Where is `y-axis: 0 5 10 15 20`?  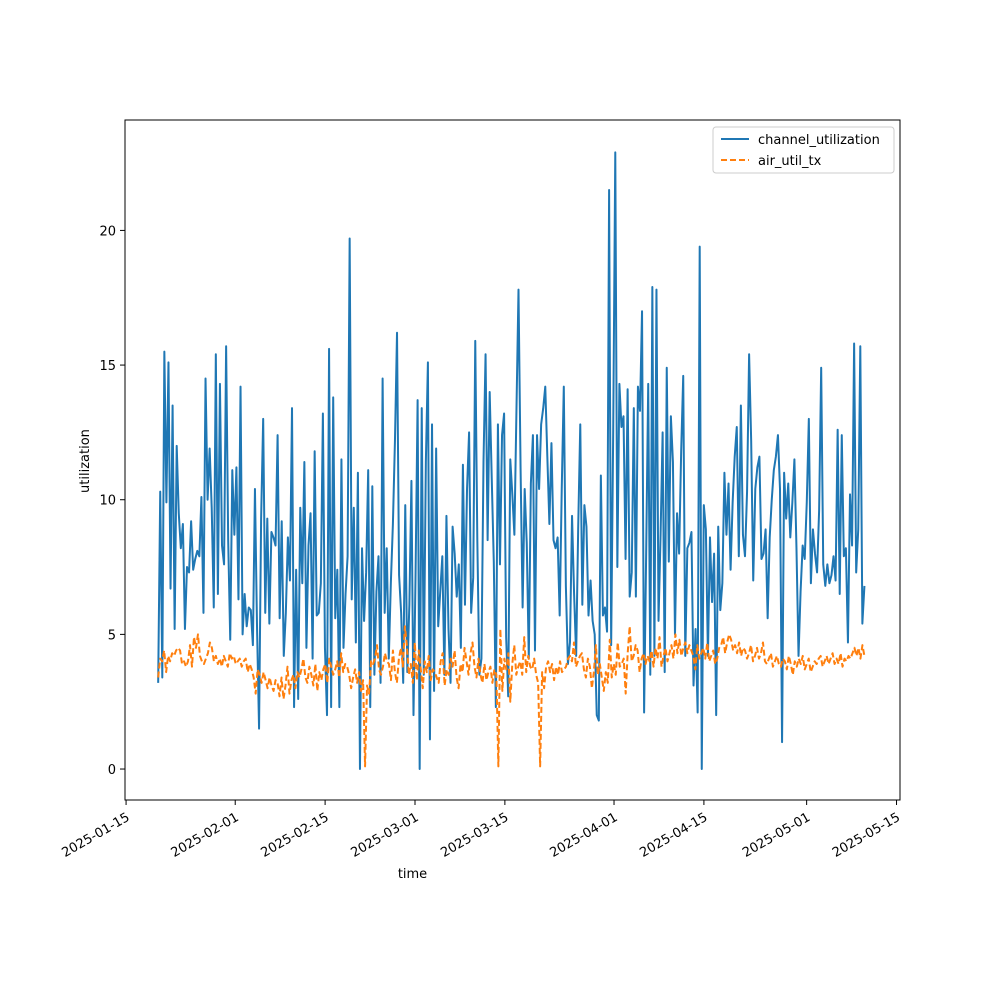
y-axis: 0 5 10 15 20 is located at coordinates (112, 501).